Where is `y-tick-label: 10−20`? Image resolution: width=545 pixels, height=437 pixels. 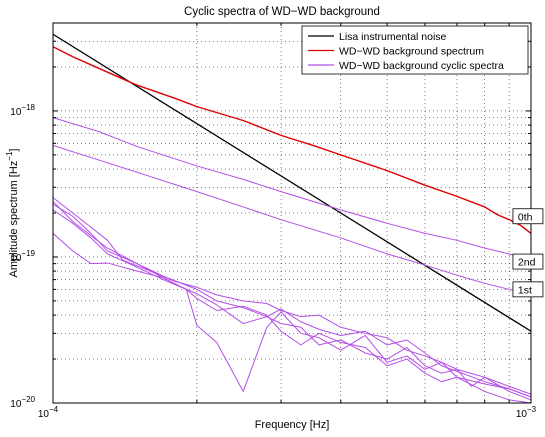 y-tick-label: 10−20 is located at coordinates (22, 402).